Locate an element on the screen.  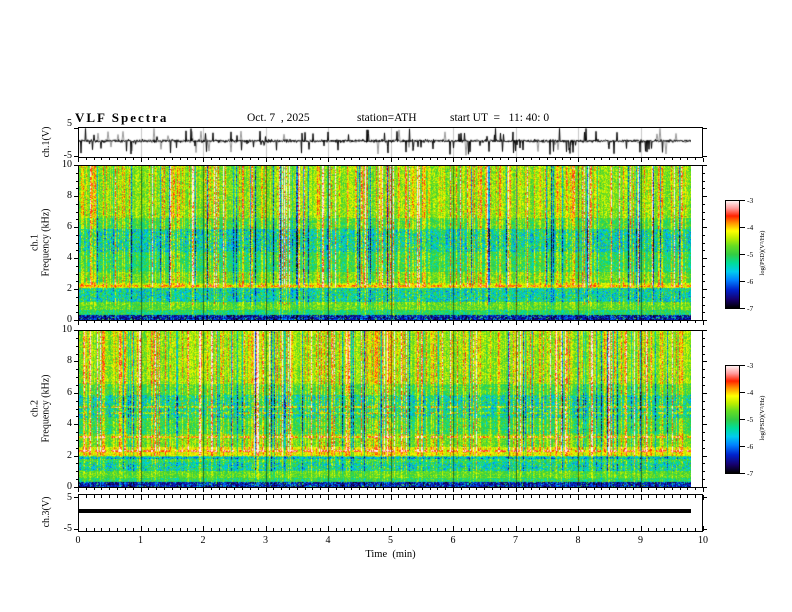
cbar1-tick-label: -4 is located at coordinates (750, 227).